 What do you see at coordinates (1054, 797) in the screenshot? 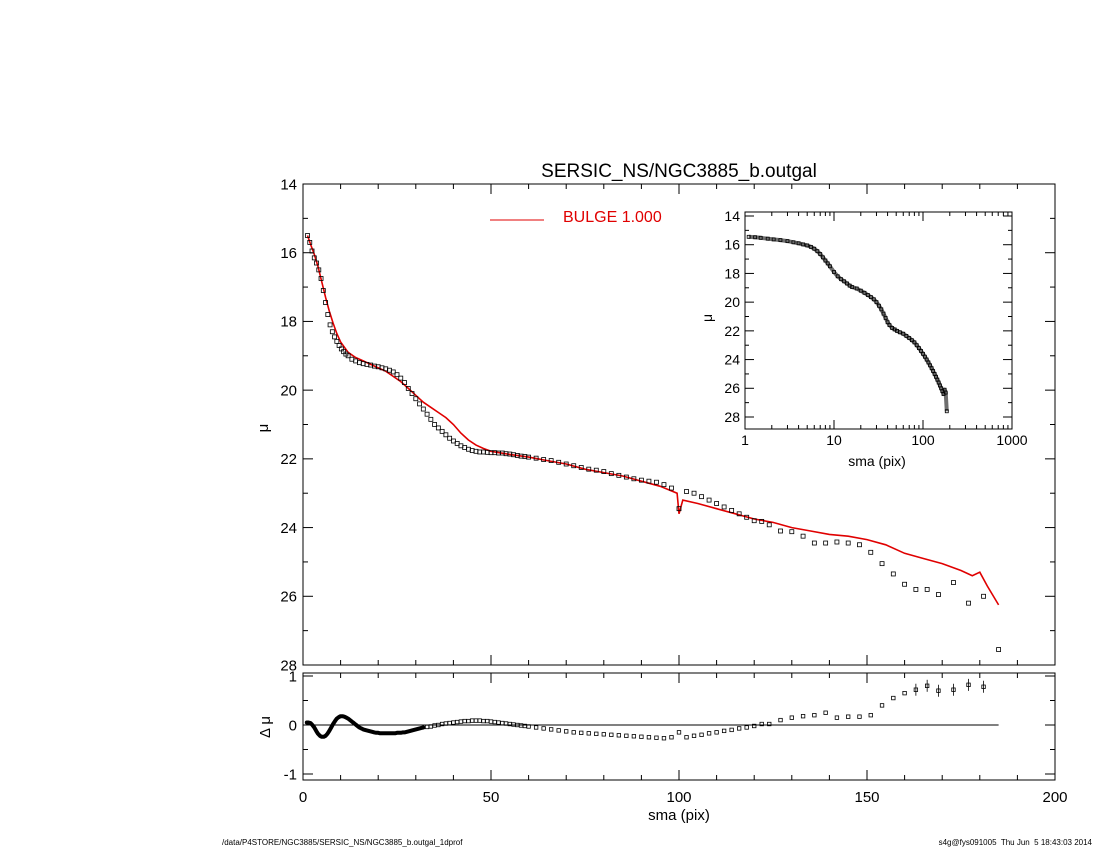
I see `x-tick-label: 200` at bounding box center [1054, 797].